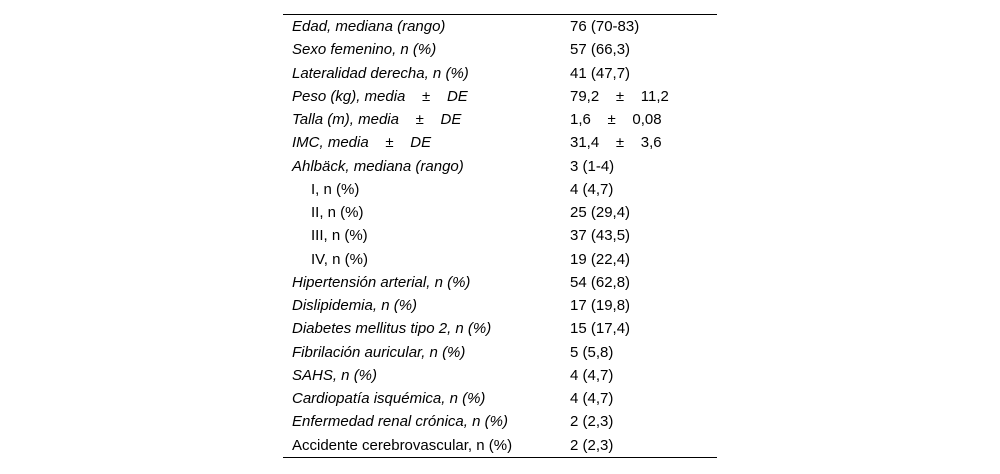  What do you see at coordinates (500, 352) in the screenshot?
I see `table-row: Fibrilación auricular, n (%) 5 (5,8)` at bounding box center [500, 352].